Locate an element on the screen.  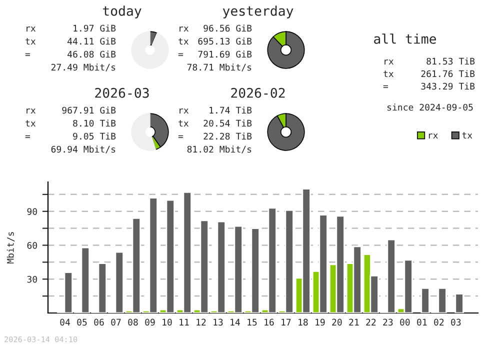
text: tx 695.13 GiB is located at coordinates (215, 41).